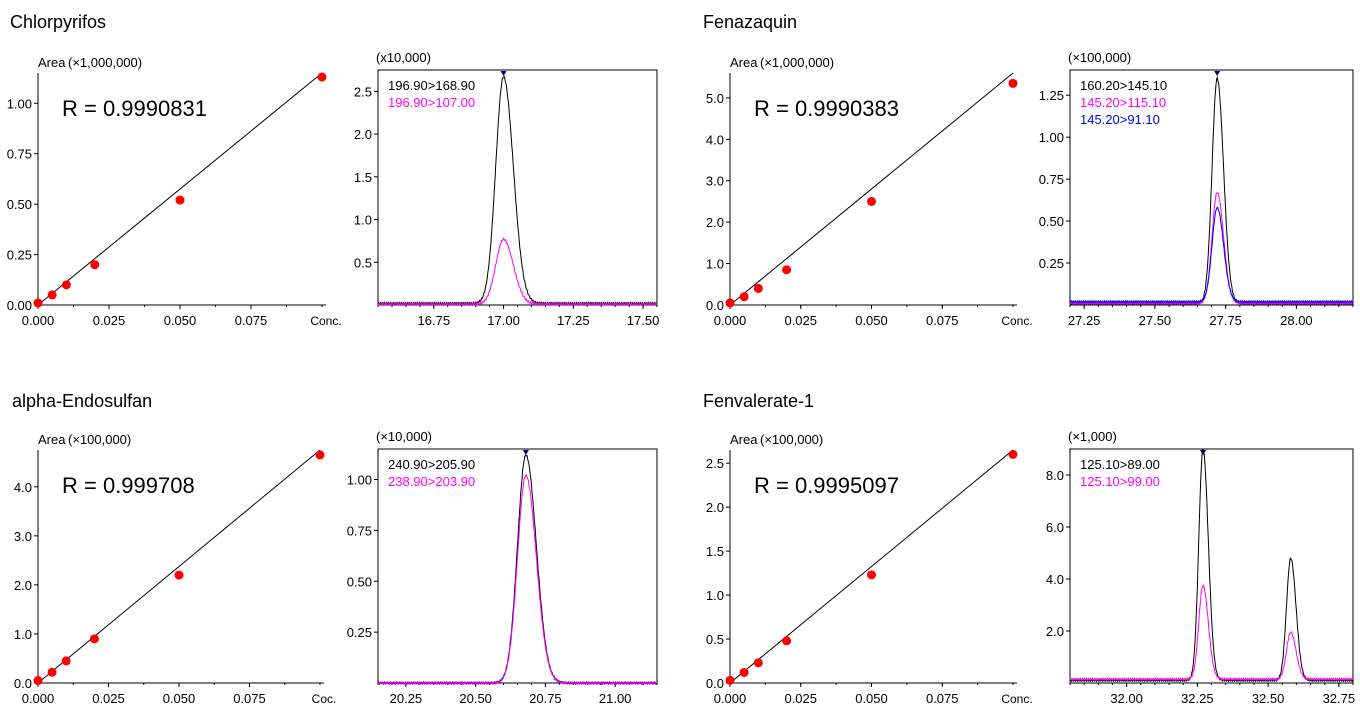  Describe the element at coordinates (249, 698) in the screenshot. I see `x-tick-label: 0.075` at that location.